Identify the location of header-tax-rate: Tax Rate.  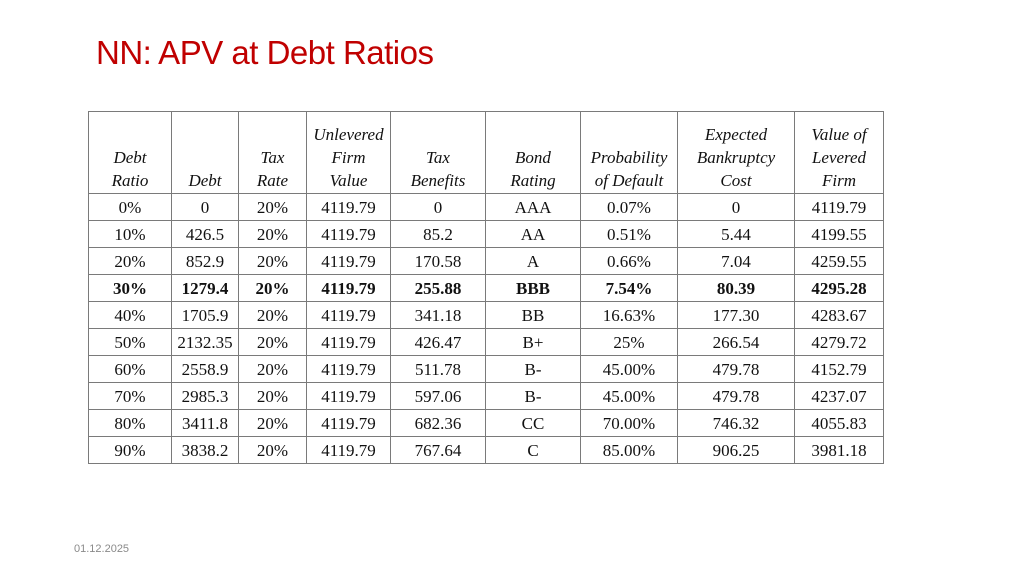
(272, 152).